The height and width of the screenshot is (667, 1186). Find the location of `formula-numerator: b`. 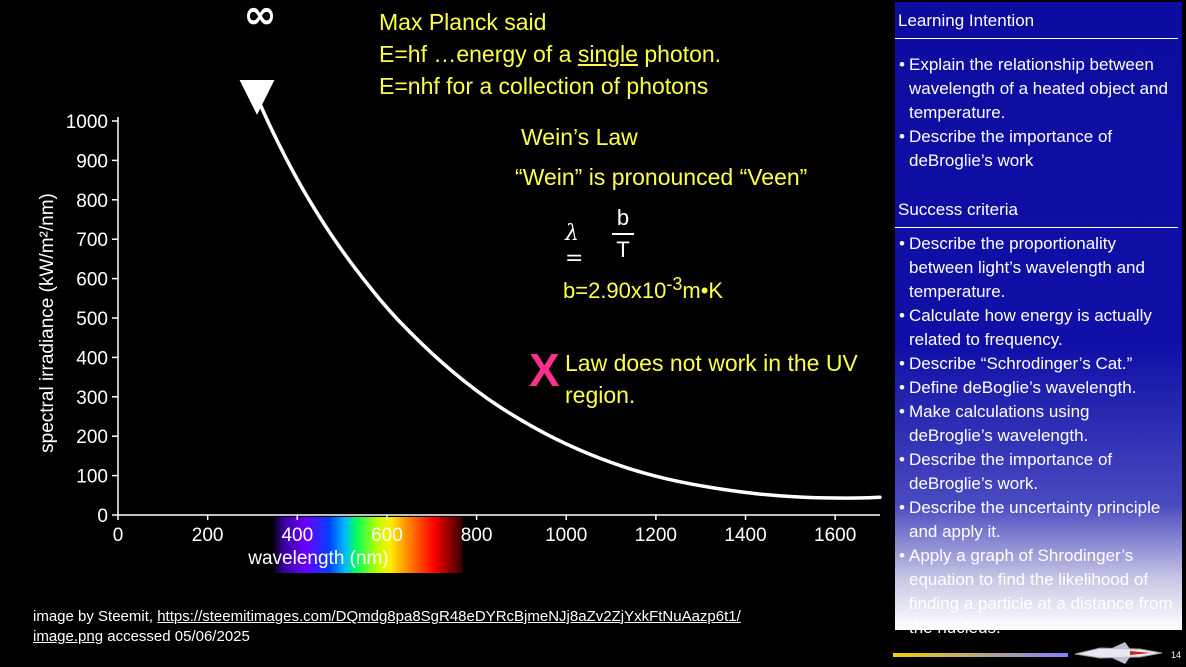

formula-numerator: b is located at coordinates (623, 217).